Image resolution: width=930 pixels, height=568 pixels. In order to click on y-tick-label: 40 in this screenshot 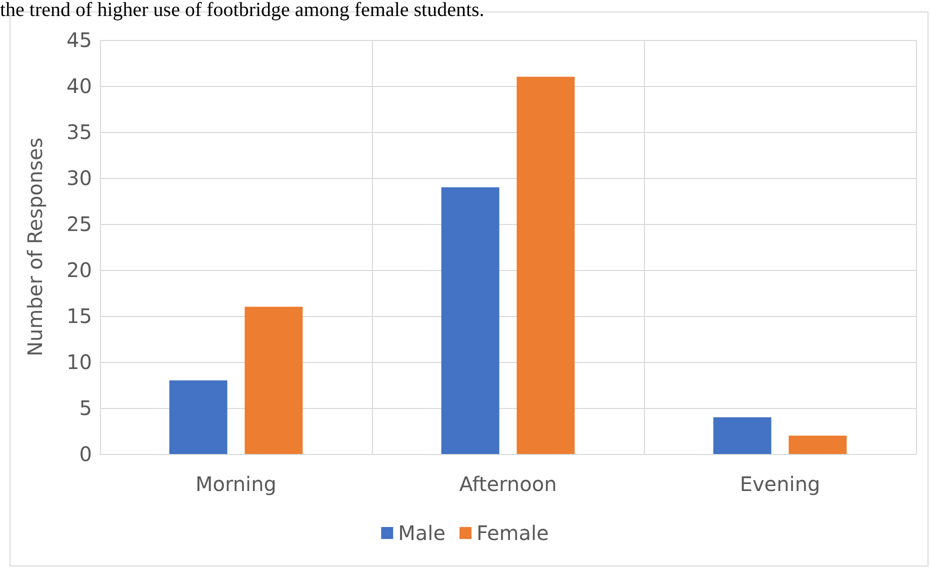, I will do `click(79, 86)`.